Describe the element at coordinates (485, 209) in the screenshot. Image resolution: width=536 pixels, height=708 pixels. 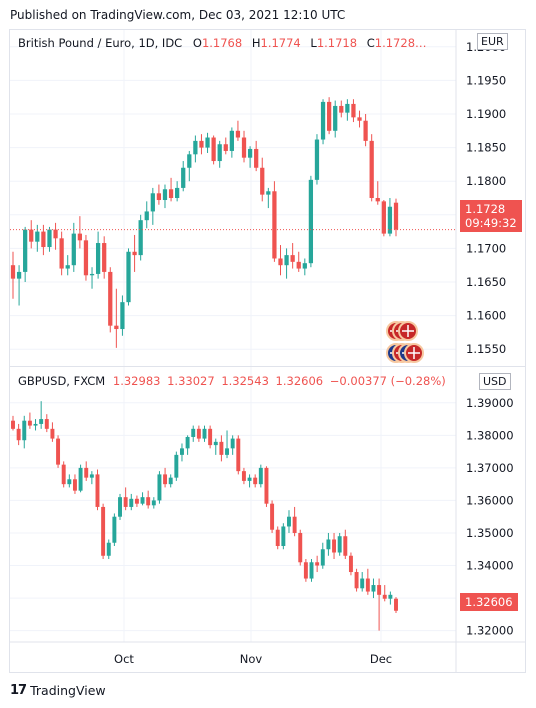
I see `gbpeur-last-price: 1.1728` at that location.